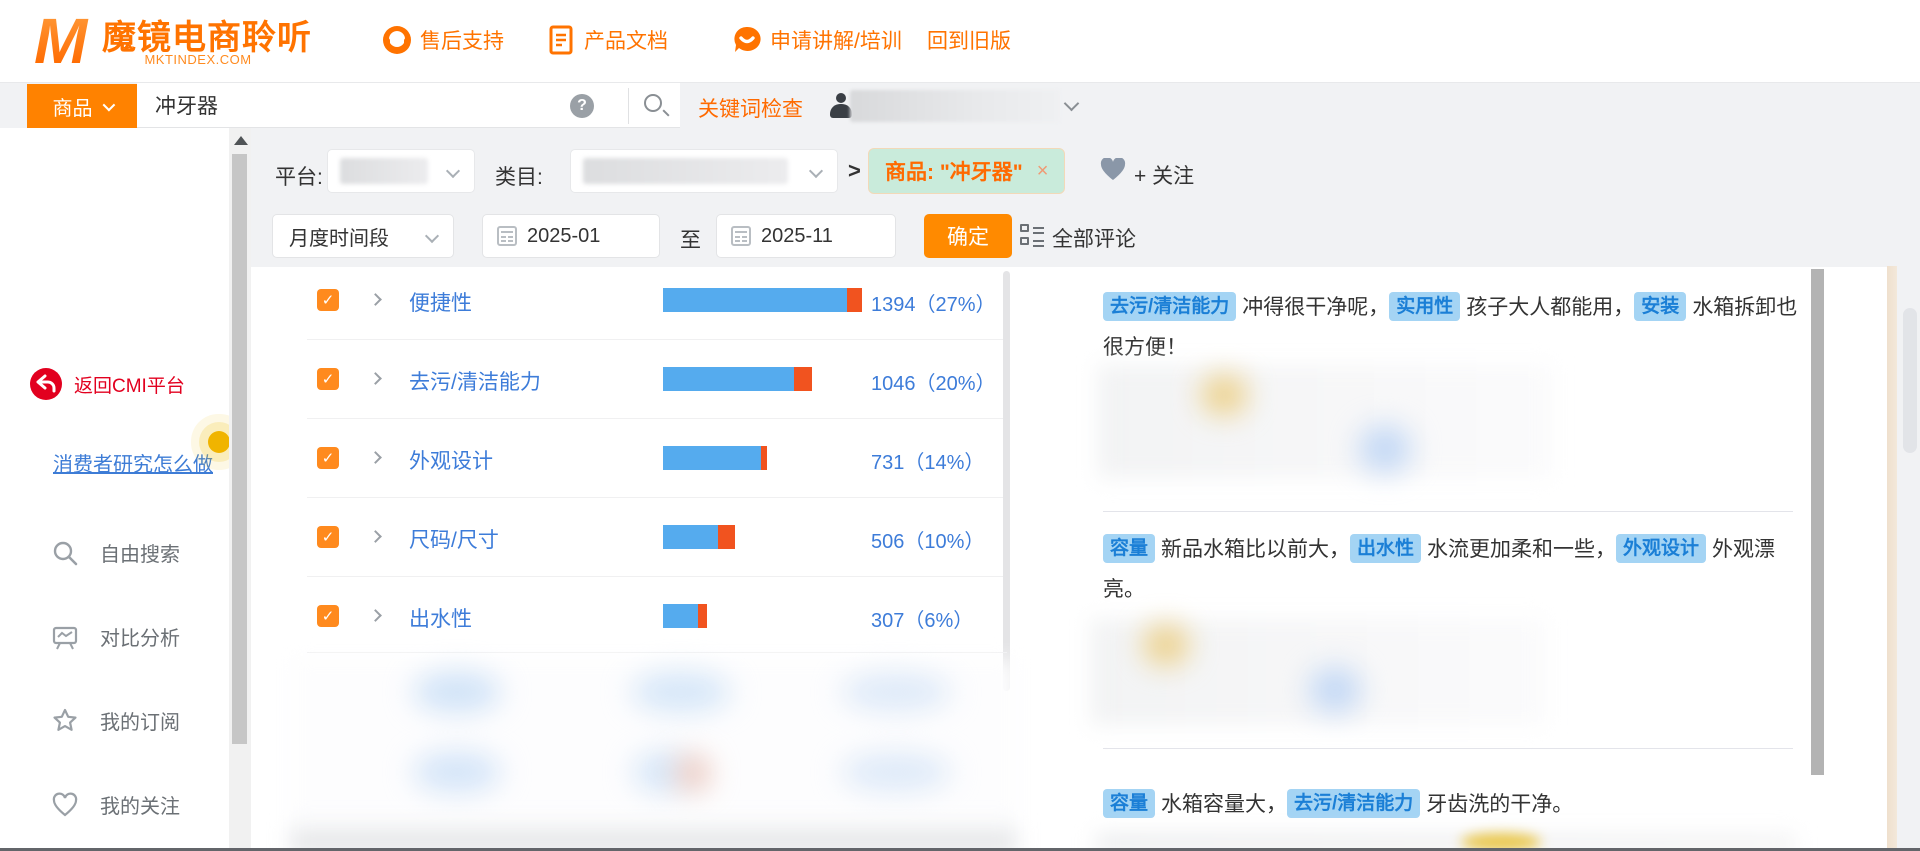 The image size is (1920, 851). I want to click on date-to-input: 2025-11, so click(806, 236).